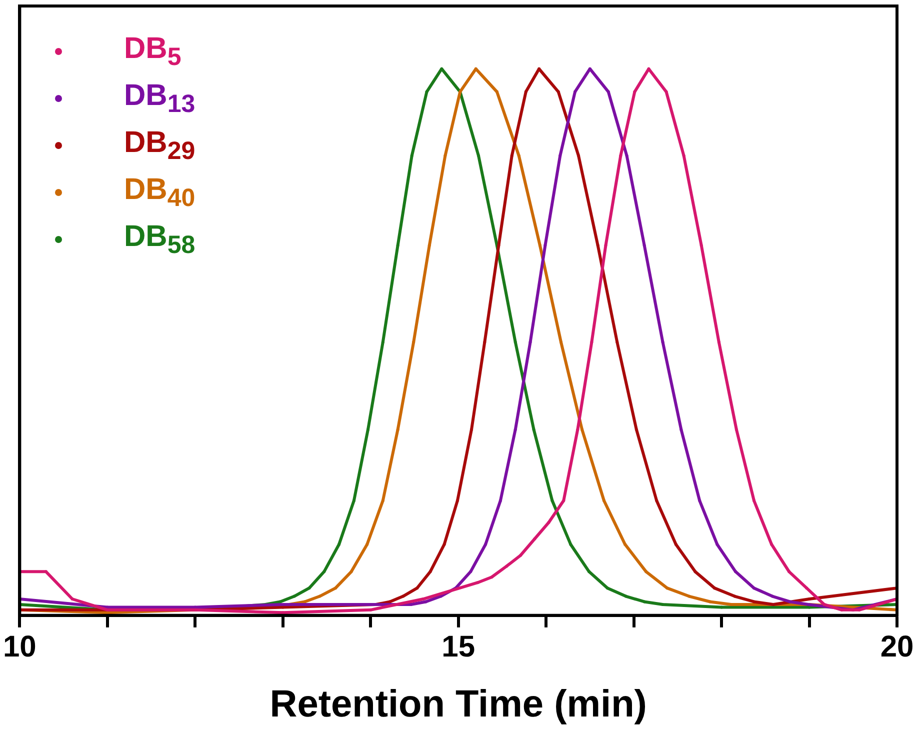 This screenshot has width=921, height=737. I want to click on legend-label: DB$_{29}$, so click(160, 146).